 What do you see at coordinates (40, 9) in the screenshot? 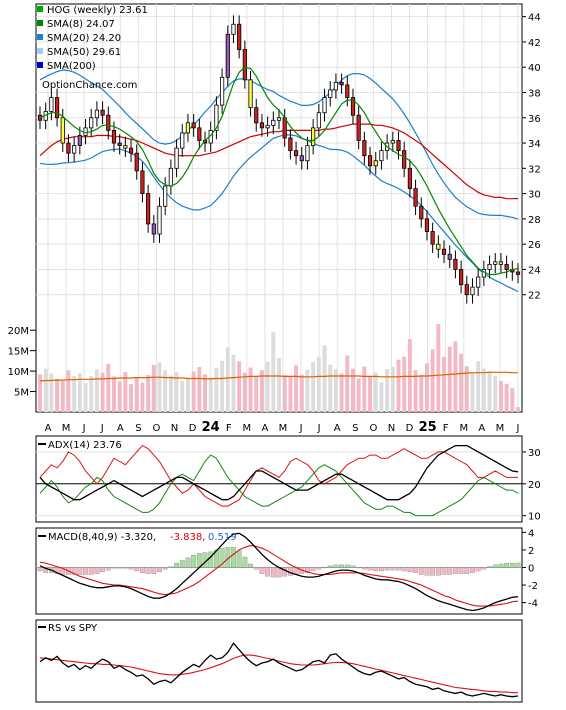
I see `legend-swatch-hog` at bounding box center [40, 9].